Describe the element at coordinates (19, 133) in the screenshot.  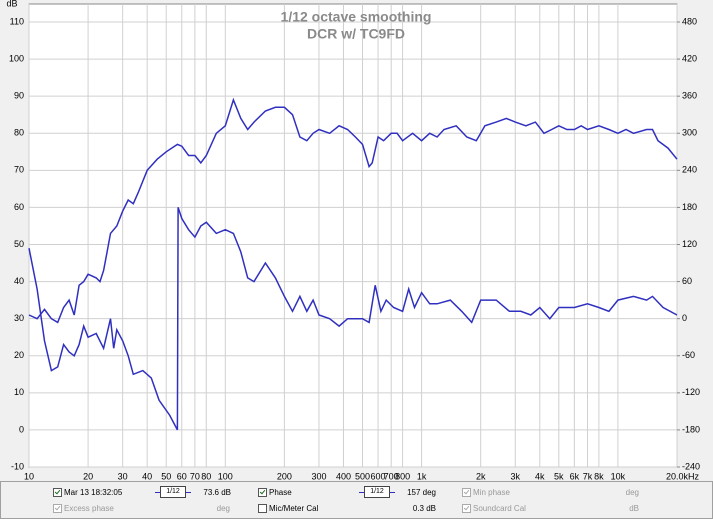
I see `y-tick-label: 80` at that location.